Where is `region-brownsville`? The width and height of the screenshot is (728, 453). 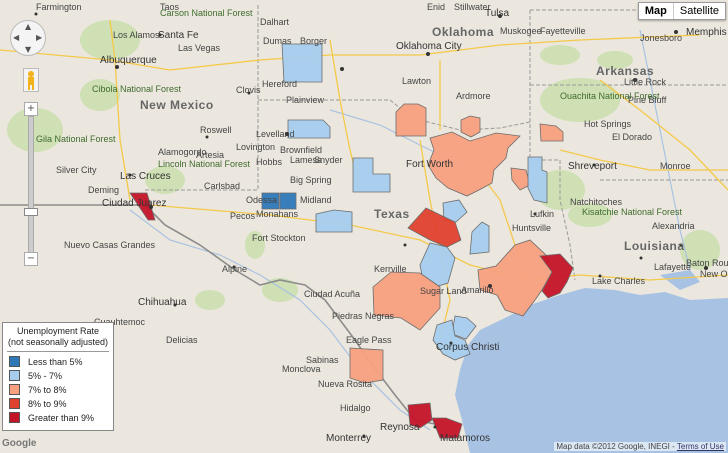 region-brownsville is located at coordinates (447, 428).